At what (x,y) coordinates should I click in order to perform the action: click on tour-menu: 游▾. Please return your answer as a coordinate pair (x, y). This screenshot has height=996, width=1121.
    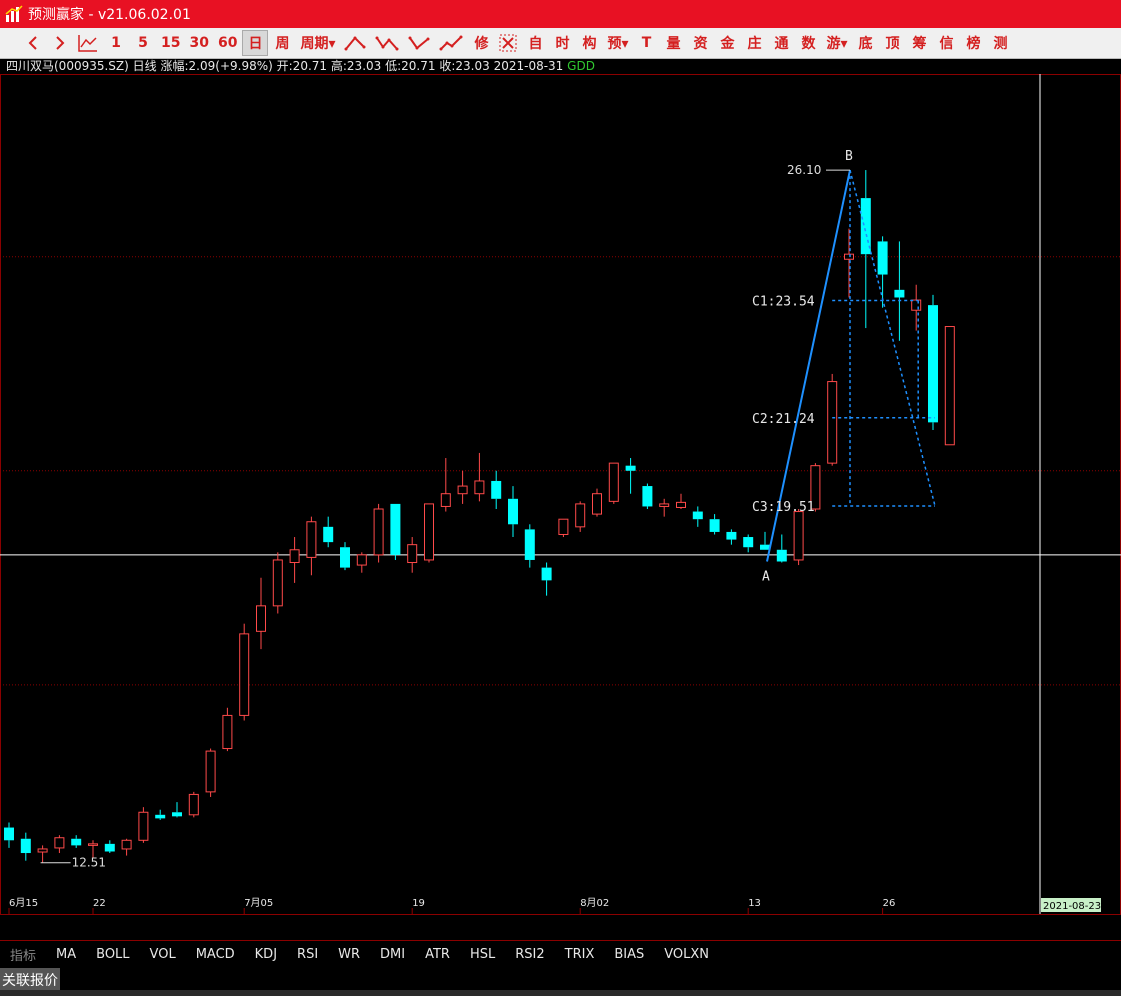
    Looking at the image, I should click on (837, 43).